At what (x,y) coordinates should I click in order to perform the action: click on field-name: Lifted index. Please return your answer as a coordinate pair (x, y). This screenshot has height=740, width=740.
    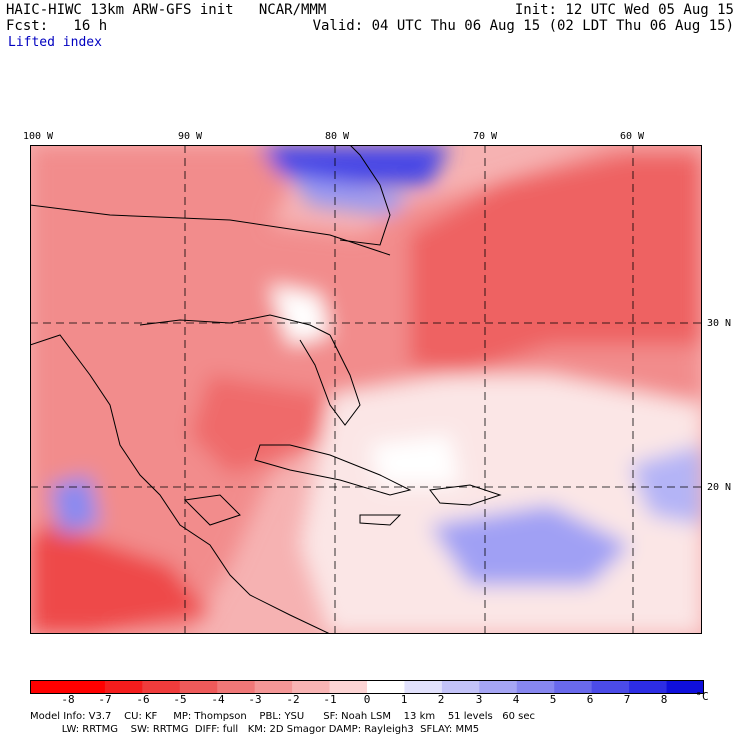
    Looking at the image, I should click on (55, 42).